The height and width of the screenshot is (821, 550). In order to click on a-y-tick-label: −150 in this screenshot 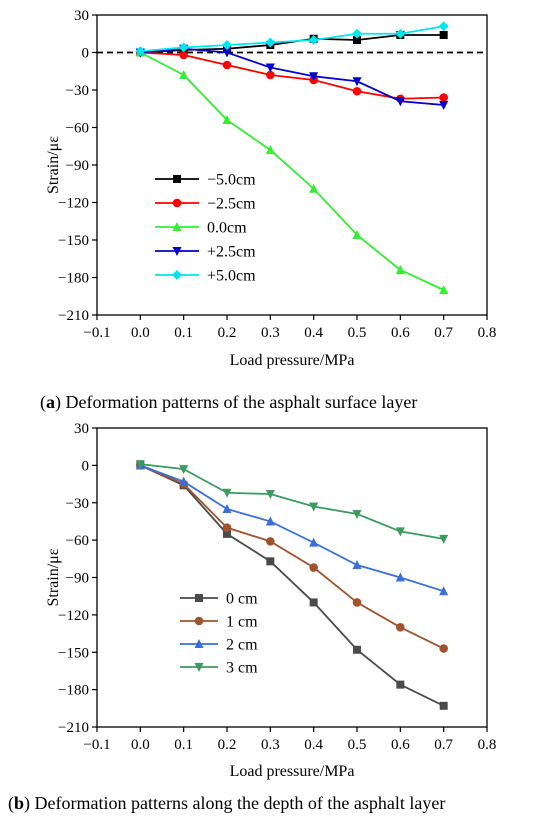, I will do `click(73, 241)`.